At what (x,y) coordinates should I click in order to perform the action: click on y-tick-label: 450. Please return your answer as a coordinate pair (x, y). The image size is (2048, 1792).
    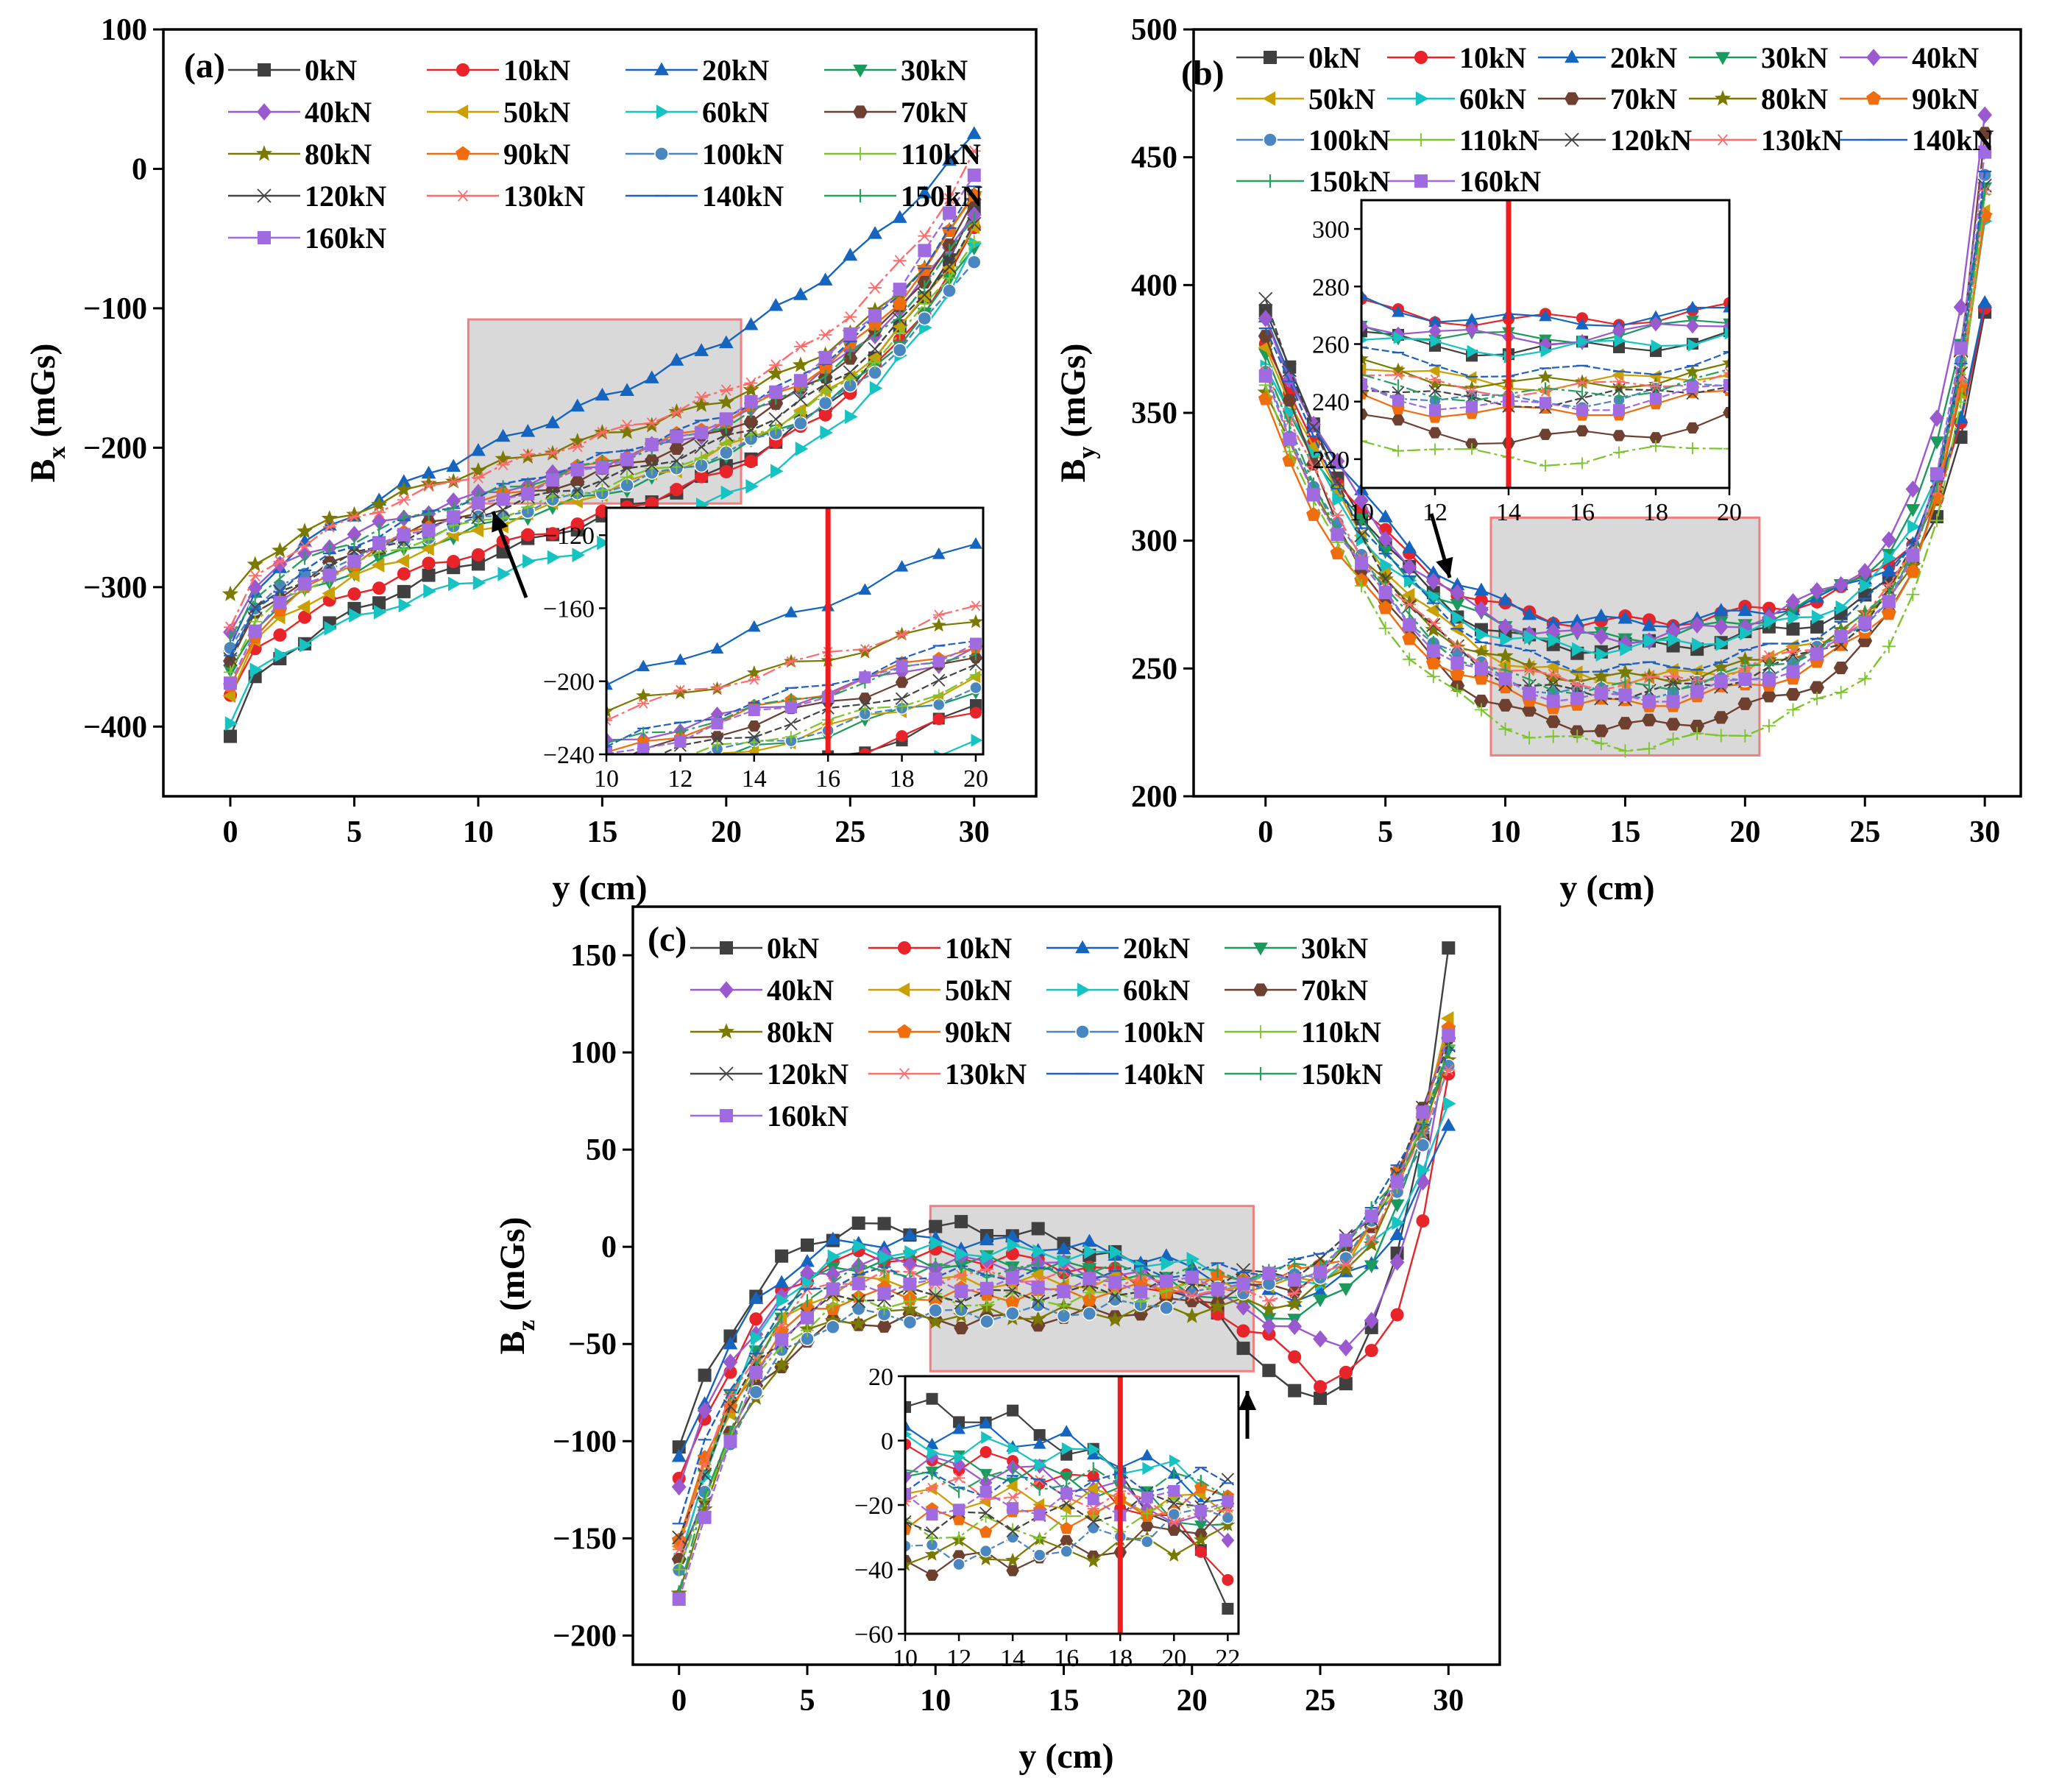
    Looking at the image, I should click on (1154, 158).